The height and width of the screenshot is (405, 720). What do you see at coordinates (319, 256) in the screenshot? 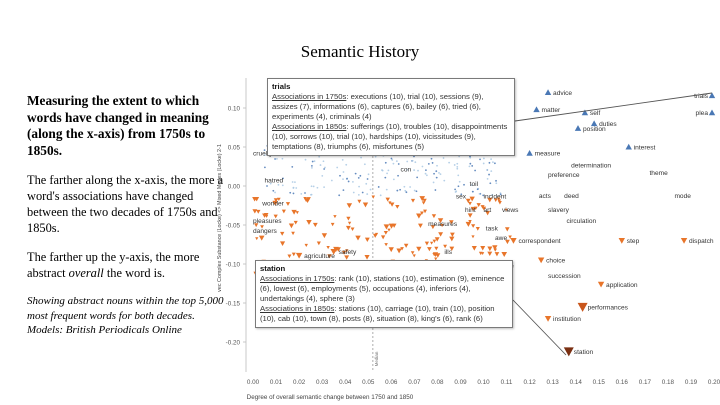
I see `label-agriculture: agriculture` at bounding box center [319, 256].